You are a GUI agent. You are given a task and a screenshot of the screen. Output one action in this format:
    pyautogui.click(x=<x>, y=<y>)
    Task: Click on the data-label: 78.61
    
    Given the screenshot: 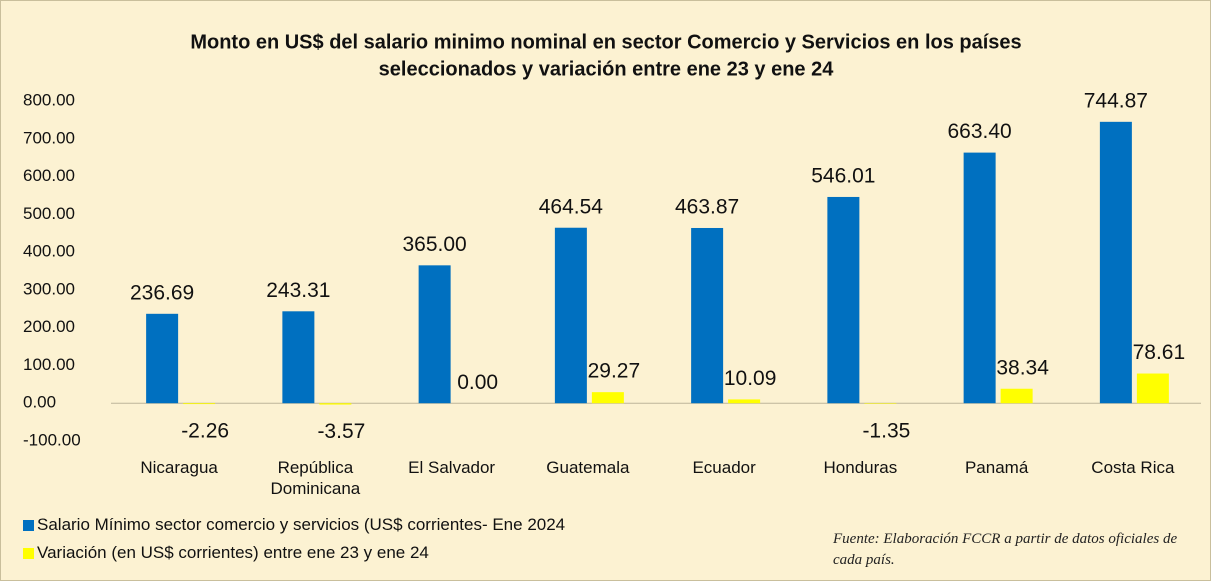 What is the action you would take?
    pyautogui.click(x=1159, y=352)
    